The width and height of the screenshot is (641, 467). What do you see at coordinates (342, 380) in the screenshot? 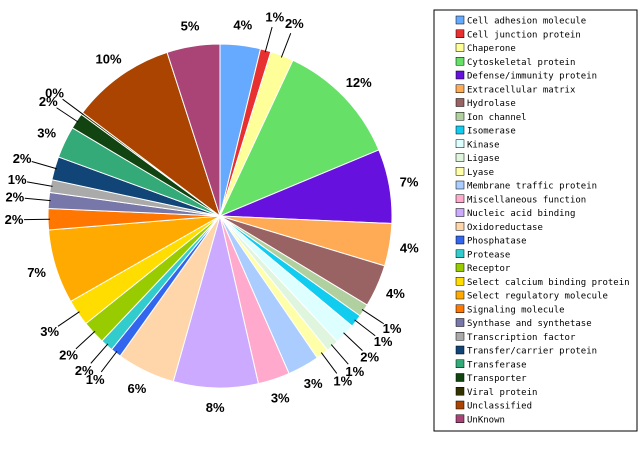
I see `slice-label-lyase: 1%` at bounding box center [342, 380].